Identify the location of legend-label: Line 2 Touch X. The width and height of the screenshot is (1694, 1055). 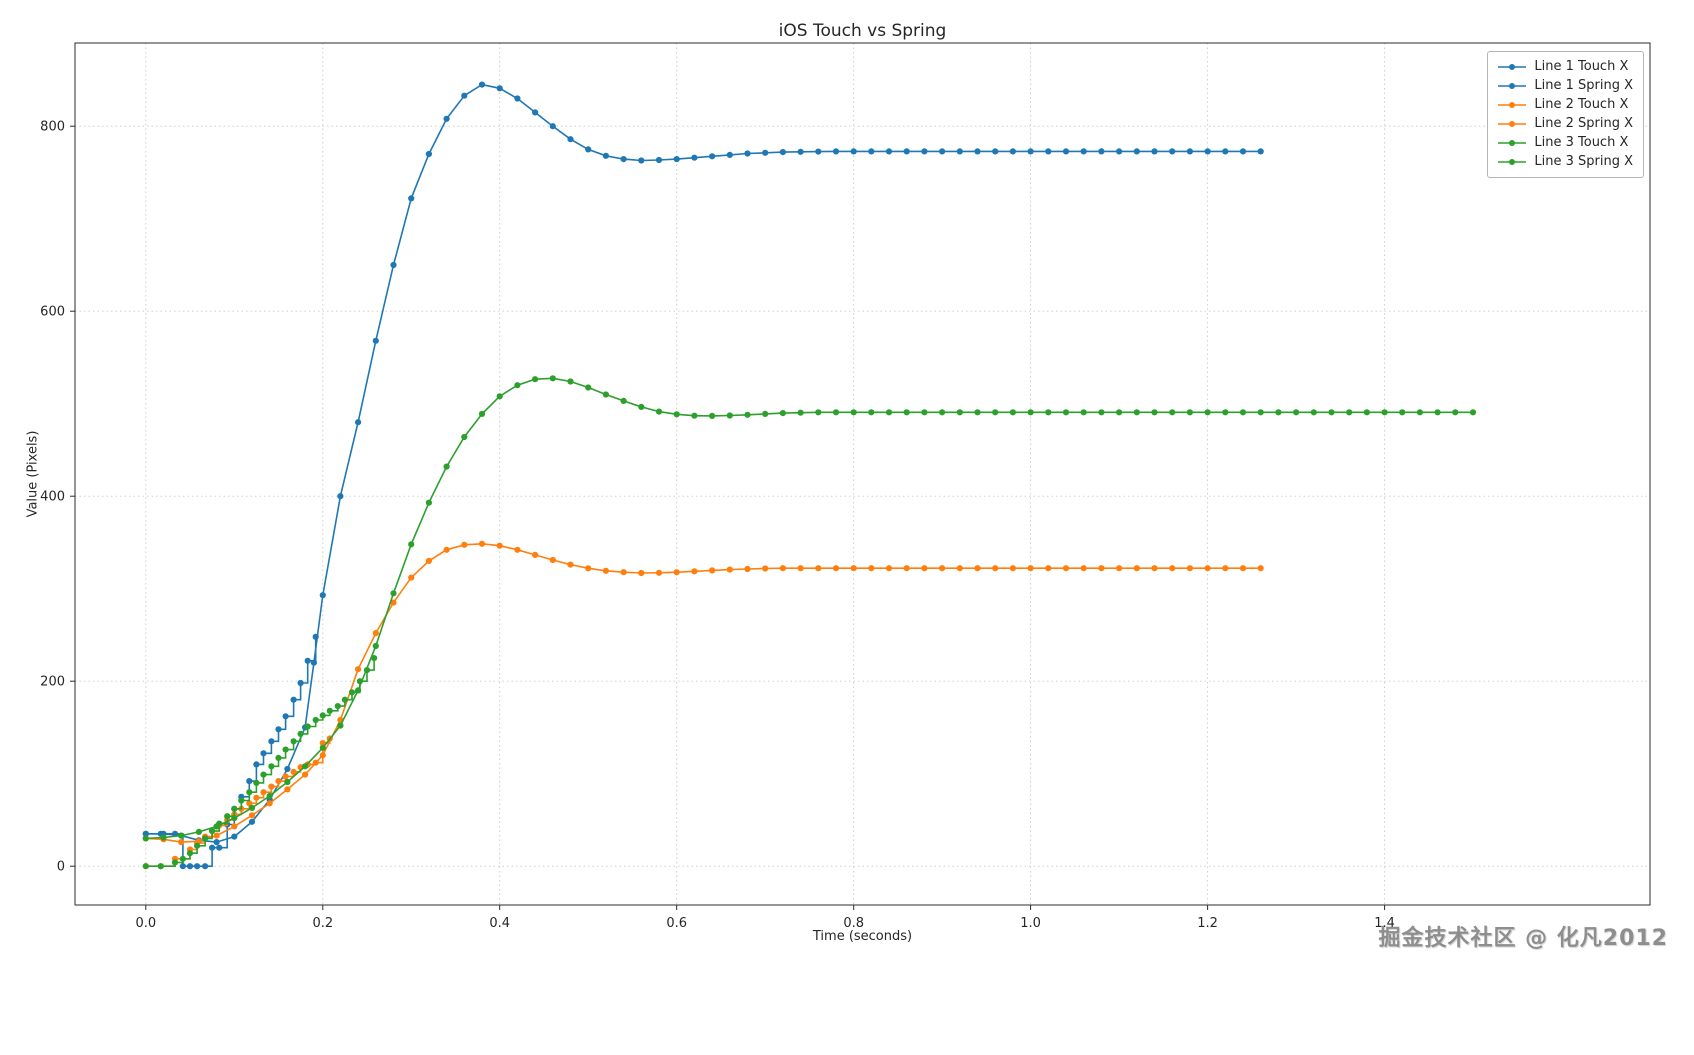
(1581, 104).